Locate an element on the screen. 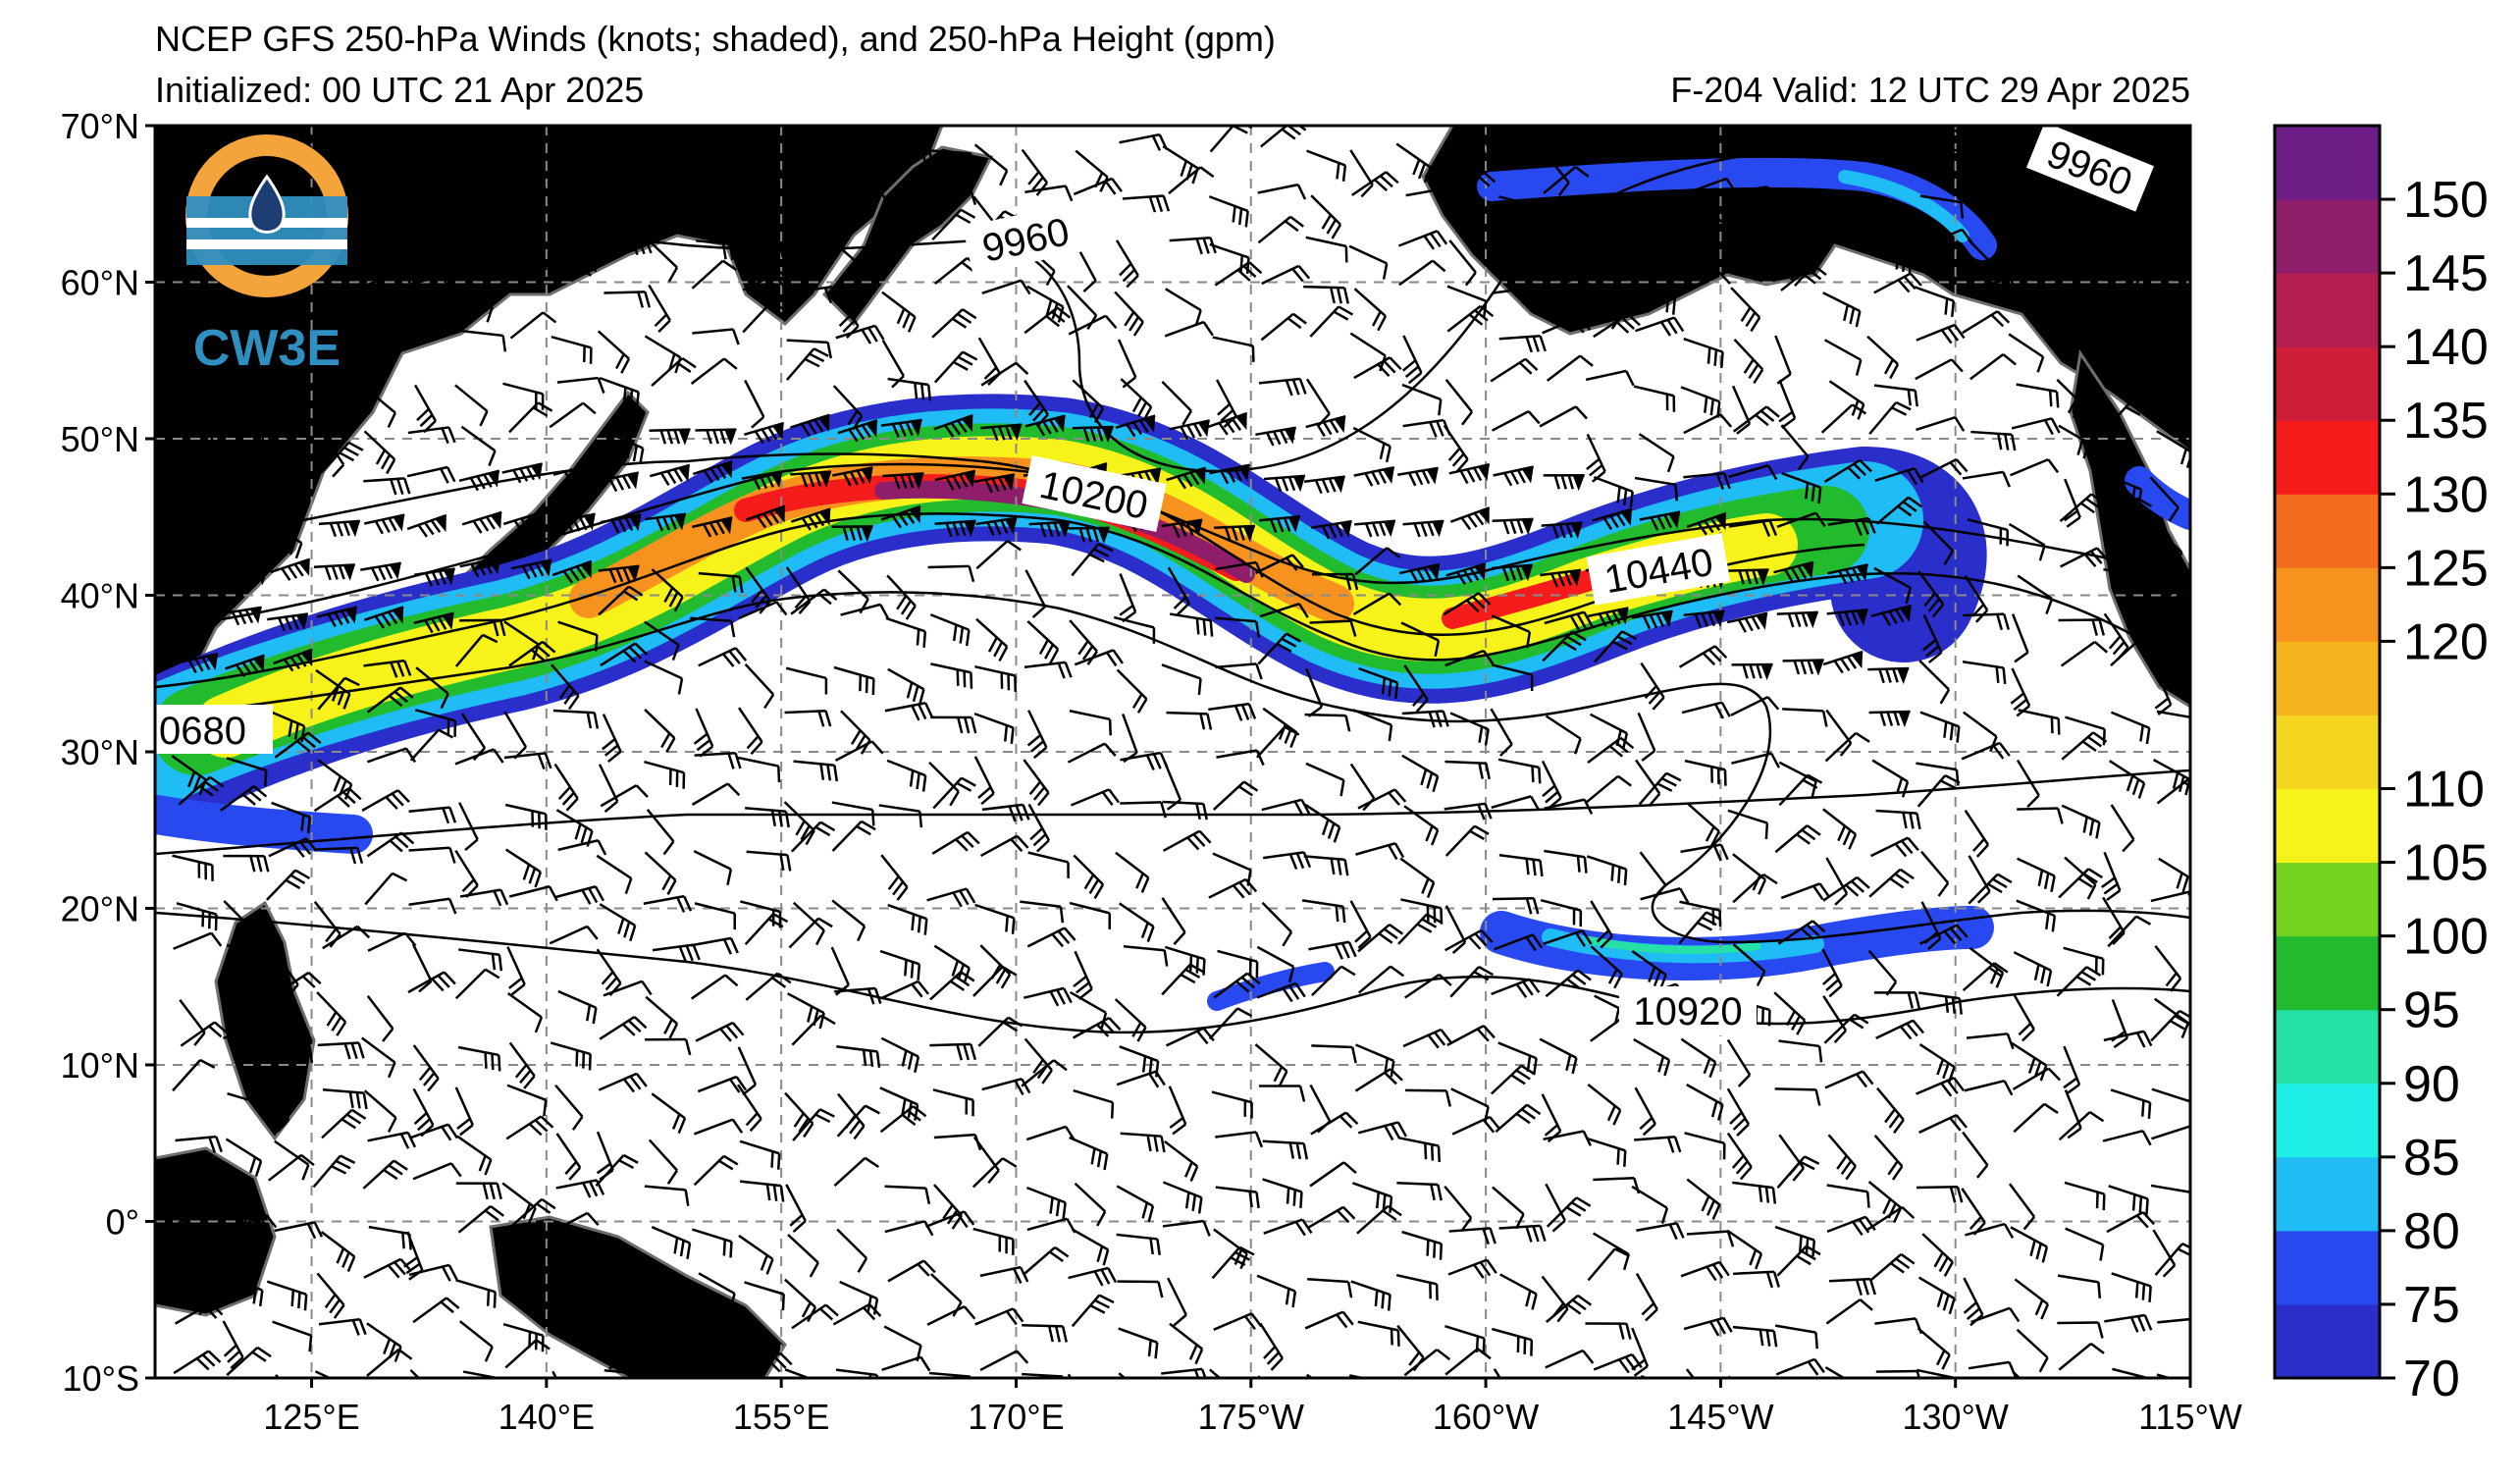  height-contour-high-lat is located at coordinates (1246, 356).